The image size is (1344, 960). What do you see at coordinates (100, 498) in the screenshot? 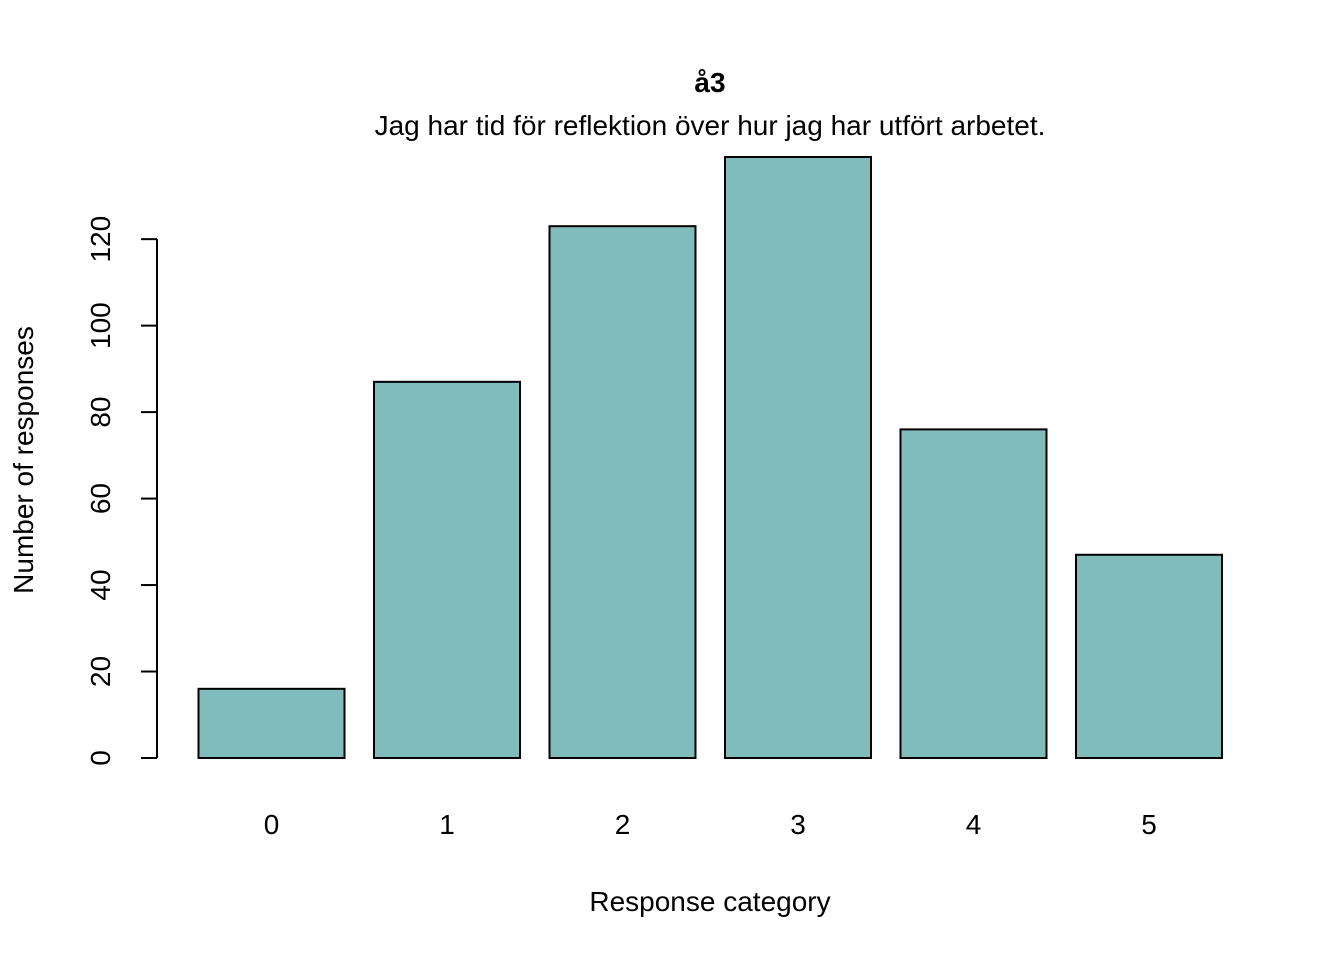
I see `y-tick-label: 60` at bounding box center [100, 498].